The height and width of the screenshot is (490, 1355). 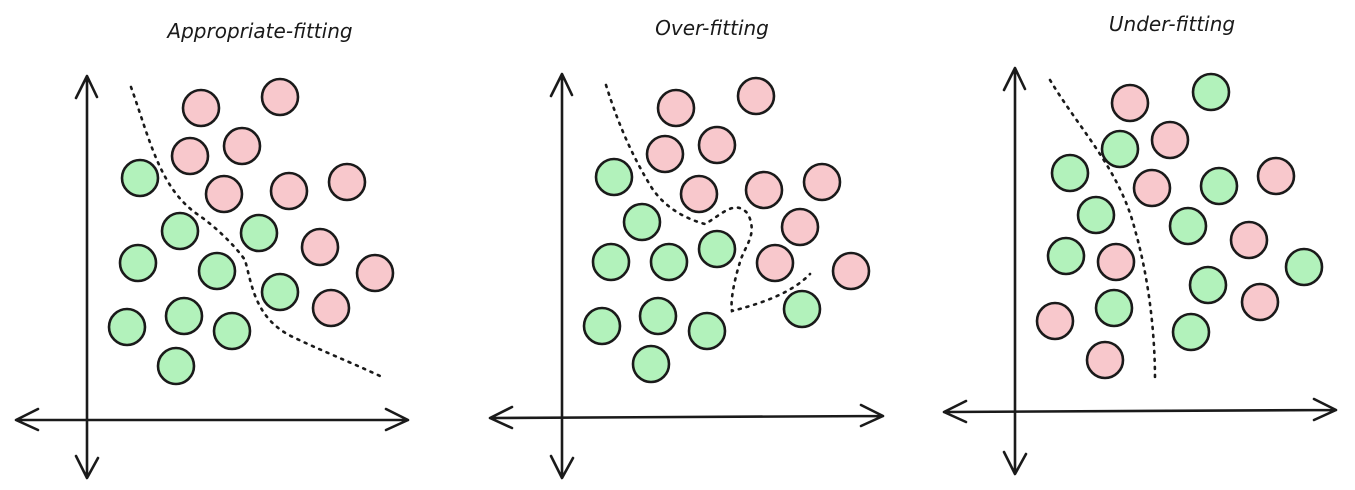 What do you see at coordinates (1172, 24) in the screenshot?
I see `panel-title-under-fitting: Under-fitting` at bounding box center [1172, 24].